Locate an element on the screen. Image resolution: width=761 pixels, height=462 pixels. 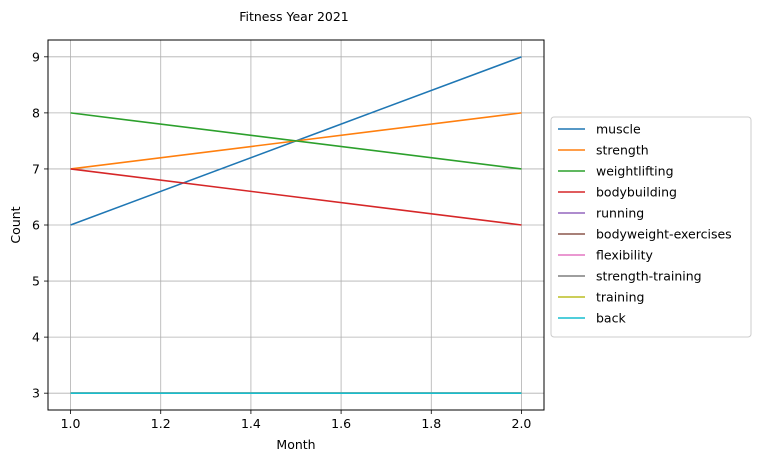
legend-label-strength-training: strength-training is located at coordinates (649, 276).